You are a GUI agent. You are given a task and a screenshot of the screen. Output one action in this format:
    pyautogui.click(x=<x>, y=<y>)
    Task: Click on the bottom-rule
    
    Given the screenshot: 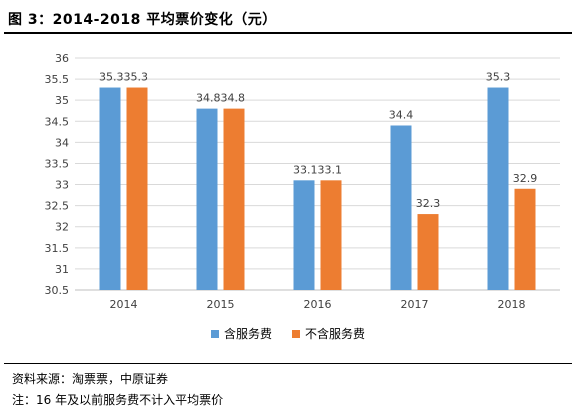 What is the action you would take?
    pyautogui.click(x=288, y=363)
    